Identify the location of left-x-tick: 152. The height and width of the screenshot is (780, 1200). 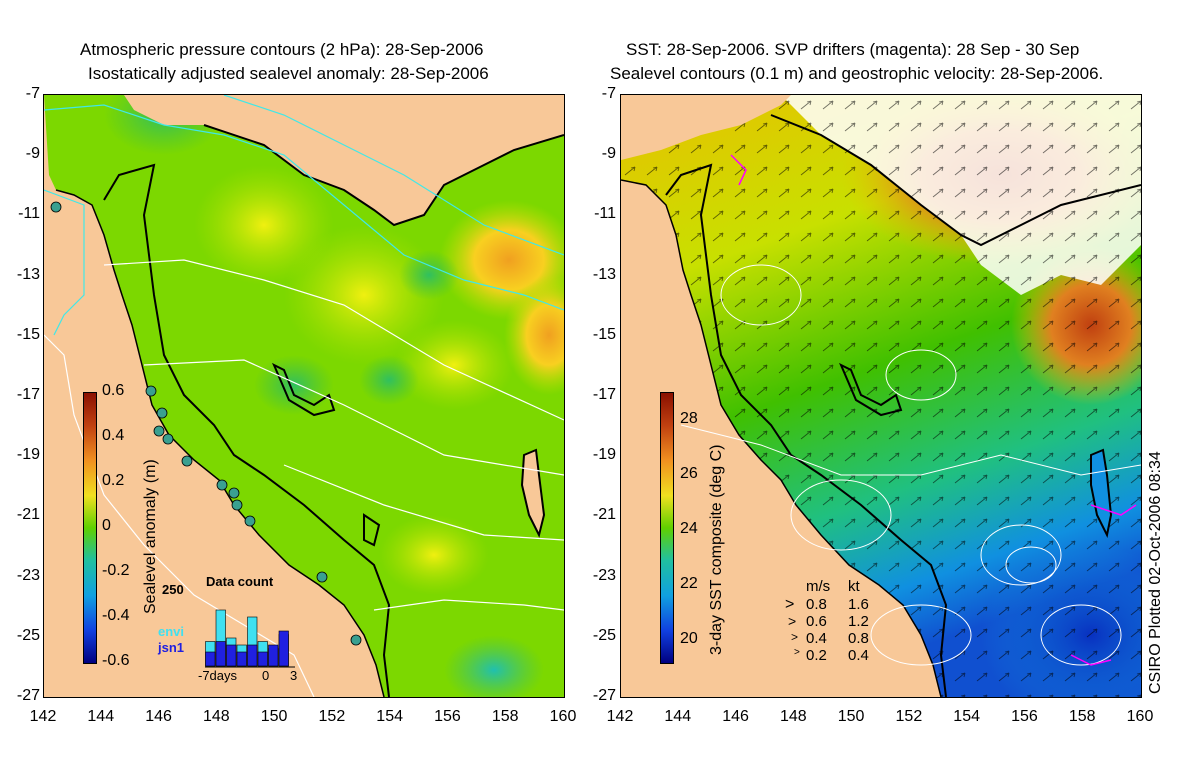
(332, 716).